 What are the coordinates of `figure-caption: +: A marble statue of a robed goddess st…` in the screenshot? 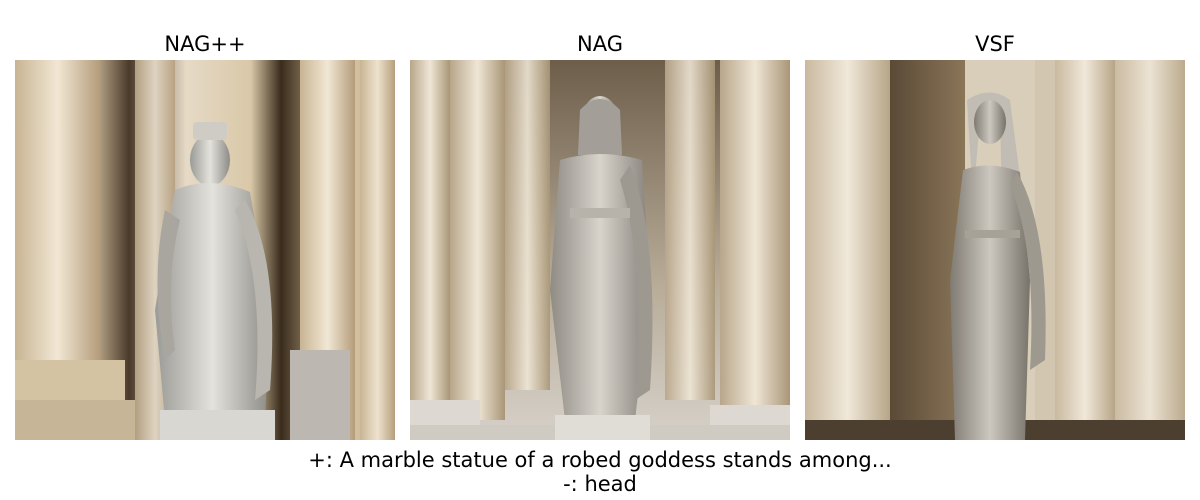 It's located at (600, 472).